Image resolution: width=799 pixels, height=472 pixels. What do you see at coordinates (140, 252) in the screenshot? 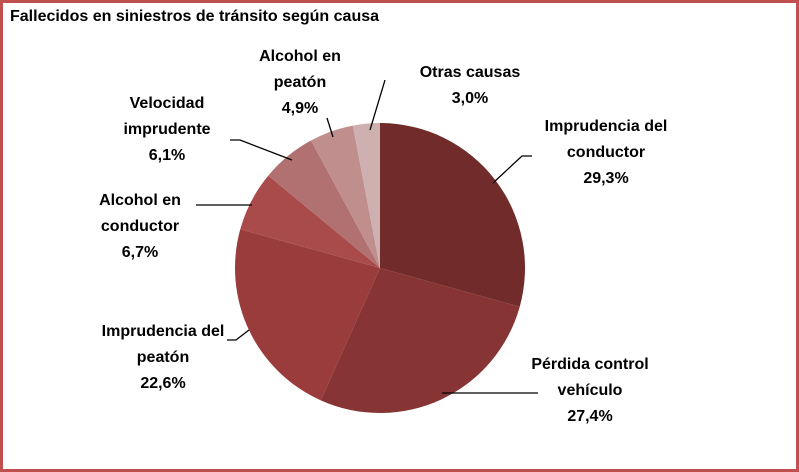
I see `value-label: 6,7%` at bounding box center [140, 252].